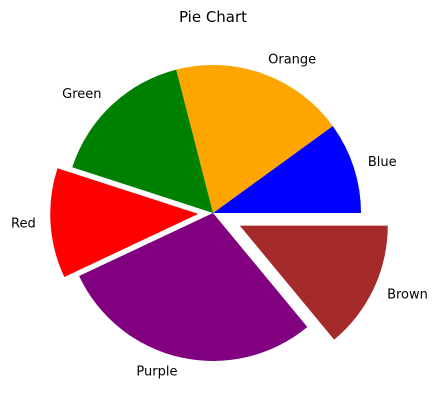 The image size is (433, 409). I want to click on pie-label-brown: Brown, so click(407, 294).